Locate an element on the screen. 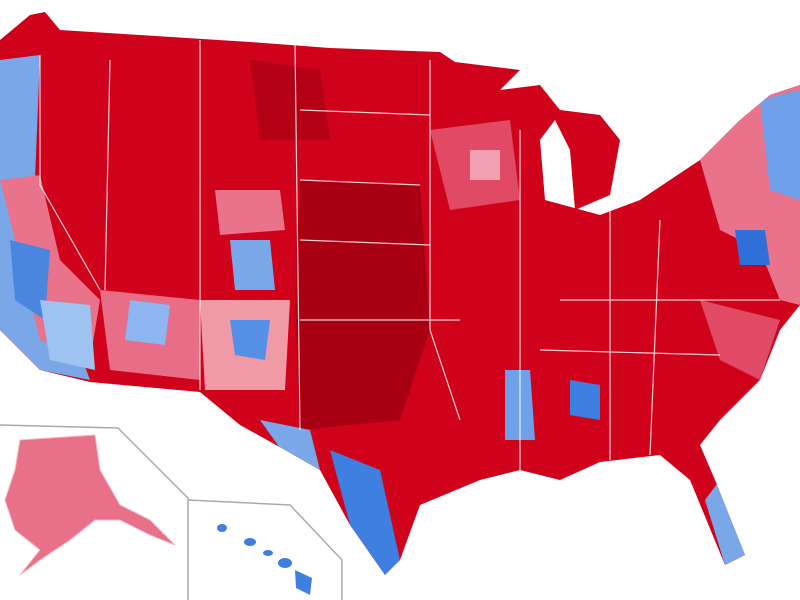  hawaii is located at coordinates (264, 559).